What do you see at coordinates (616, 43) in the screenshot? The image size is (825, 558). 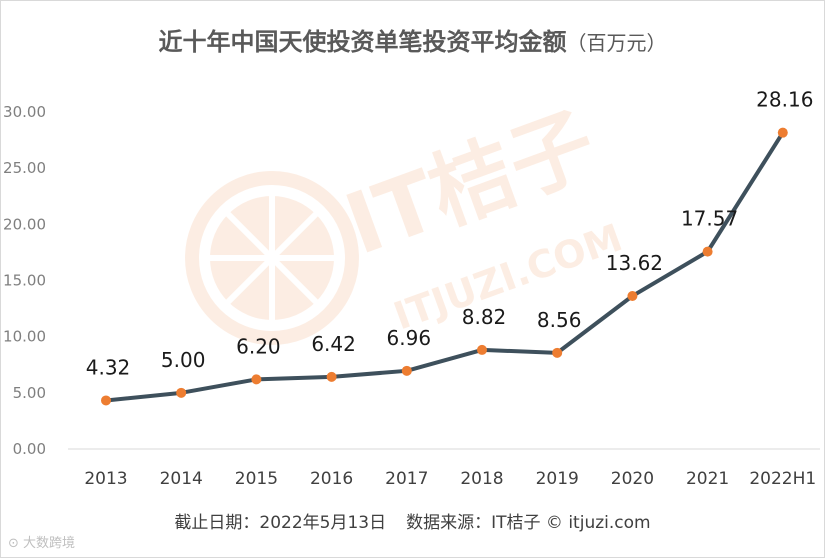 I see `chart-title-unit: （百万元）` at bounding box center [616, 43].